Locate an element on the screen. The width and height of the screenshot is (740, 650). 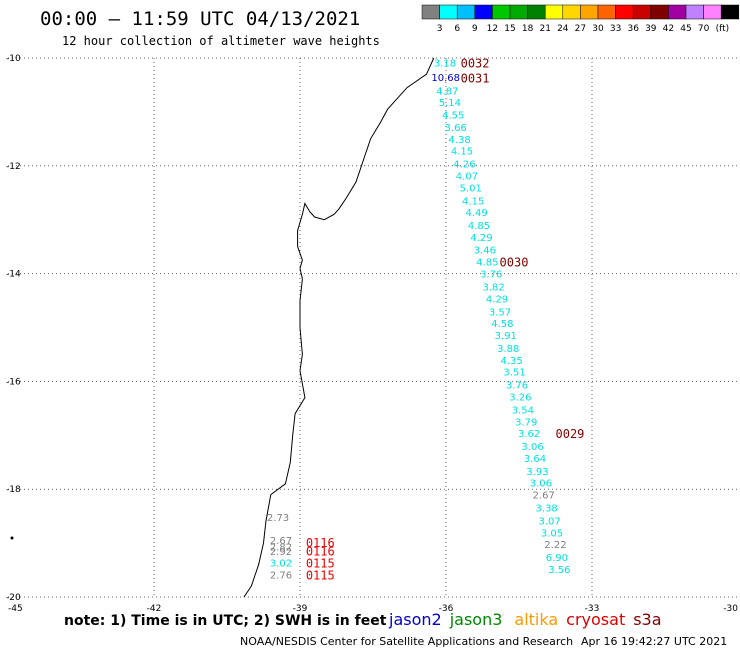
x-tick-label: -30 is located at coordinates (730, 609).